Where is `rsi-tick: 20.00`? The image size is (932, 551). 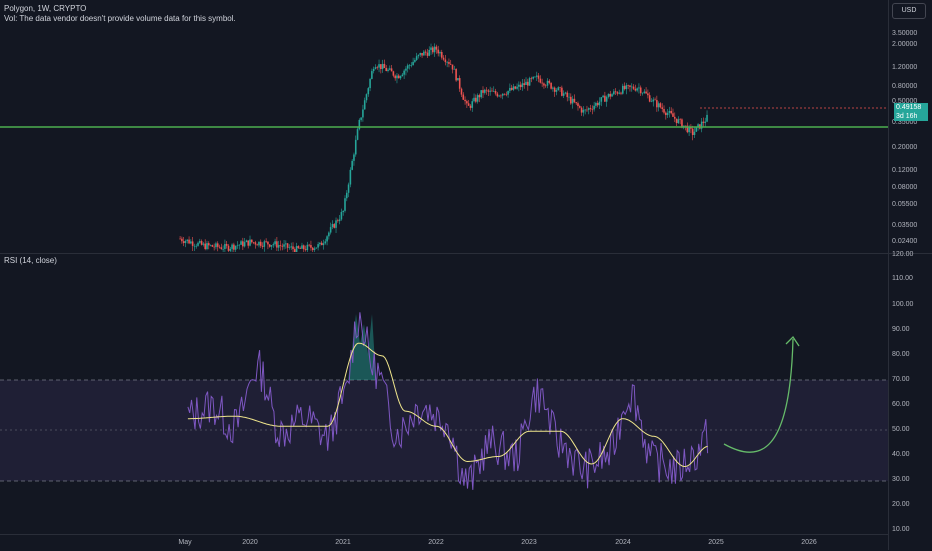
rsi-tick: 20.00 is located at coordinates (901, 504).